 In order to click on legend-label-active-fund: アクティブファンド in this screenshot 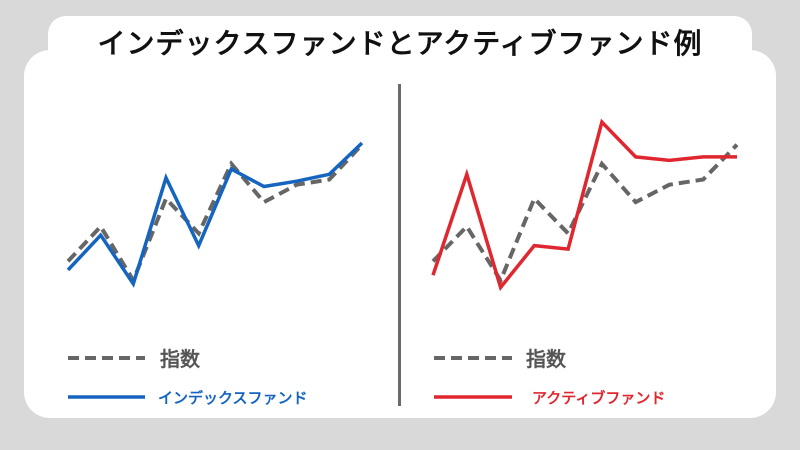, I will do `click(599, 398)`.